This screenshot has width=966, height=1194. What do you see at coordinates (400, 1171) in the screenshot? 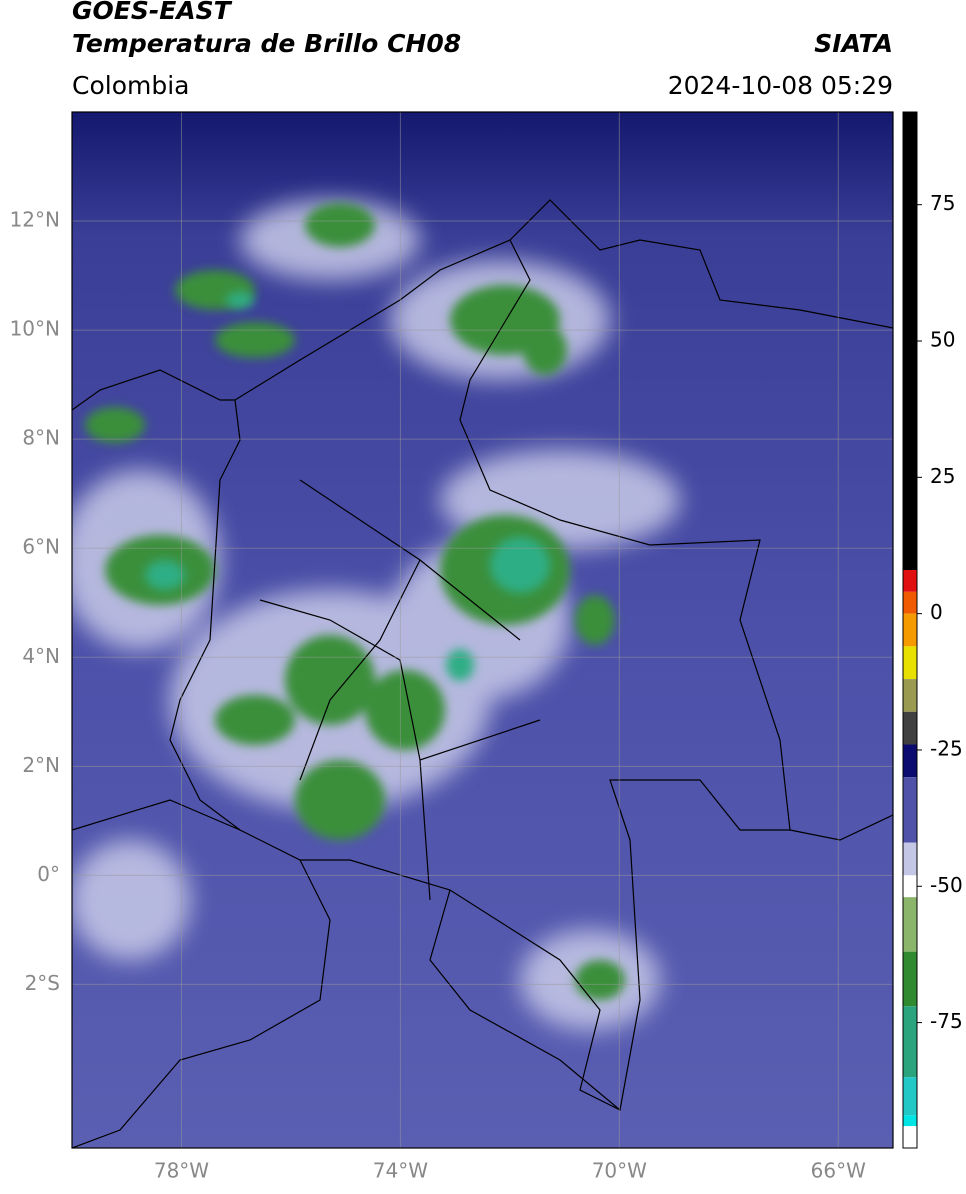
I see `x-tick-label: 74°W` at bounding box center [400, 1171].